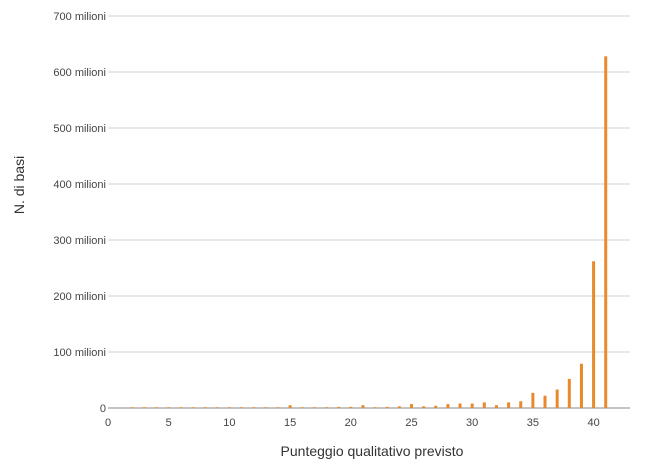 This screenshot has width=646, height=459. What do you see at coordinates (472, 423) in the screenshot?
I see `x-tick-label: 30` at bounding box center [472, 423].